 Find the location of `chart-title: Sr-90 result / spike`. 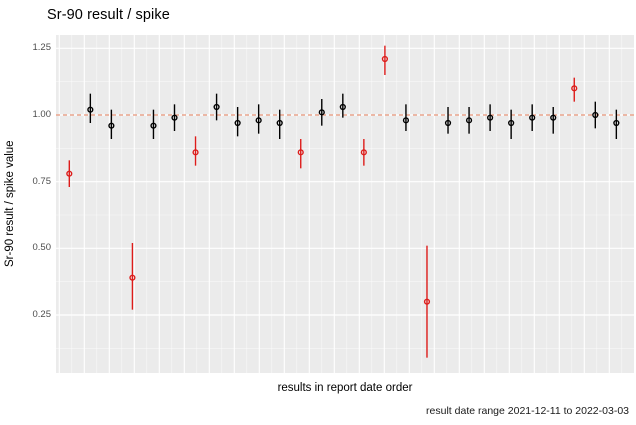

chart-title: Sr-90 result / spike is located at coordinates (108, 15).